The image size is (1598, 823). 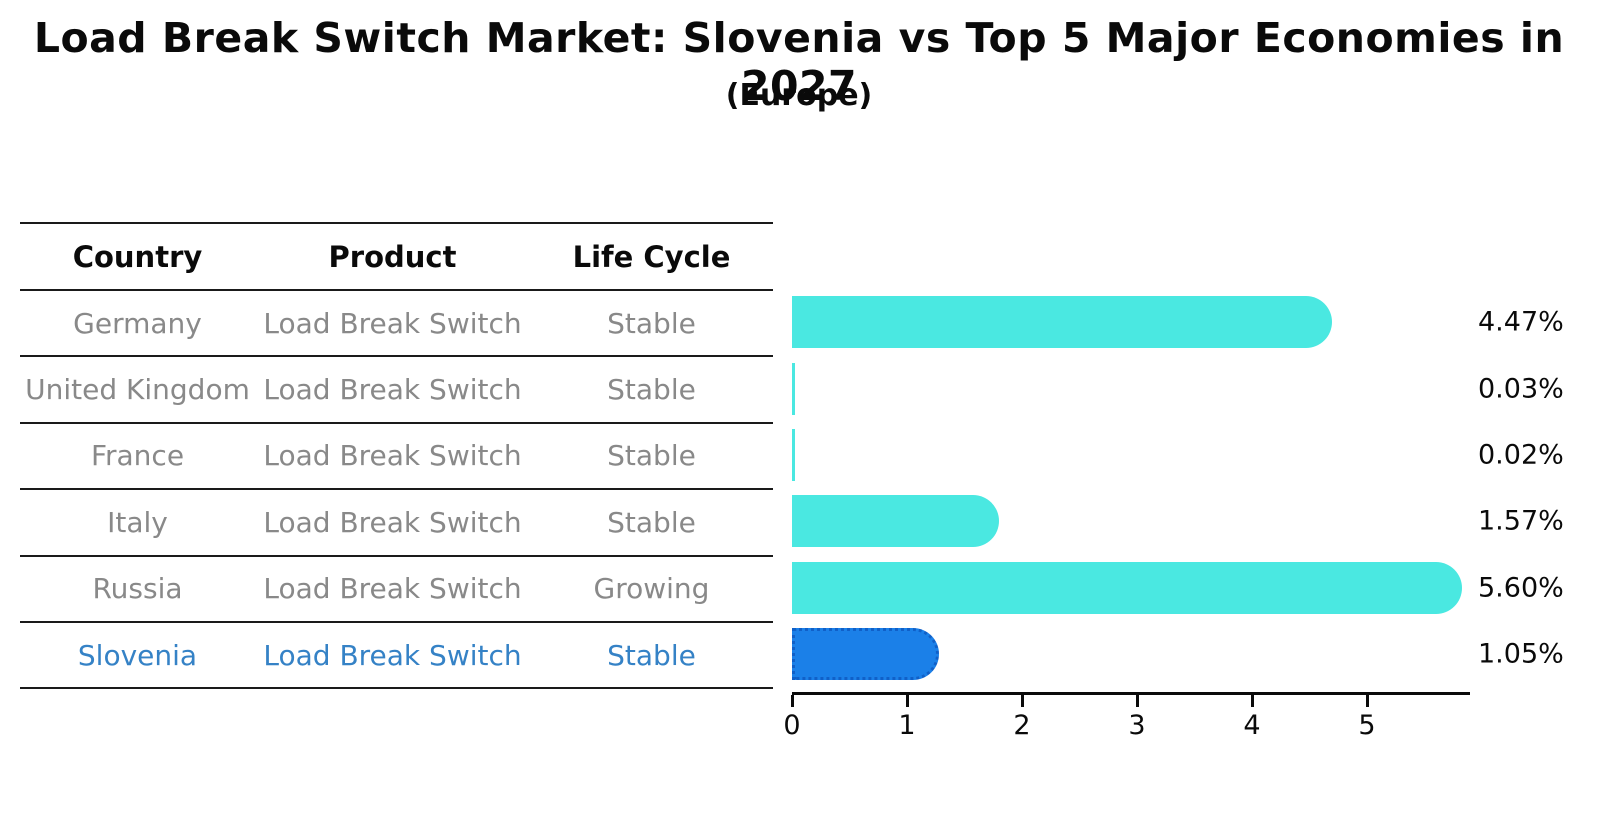 What do you see at coordinates (1137, 725) in the screenshot?
I see `x-axis-tick-label: 3` at bounding box center [1137, 725].